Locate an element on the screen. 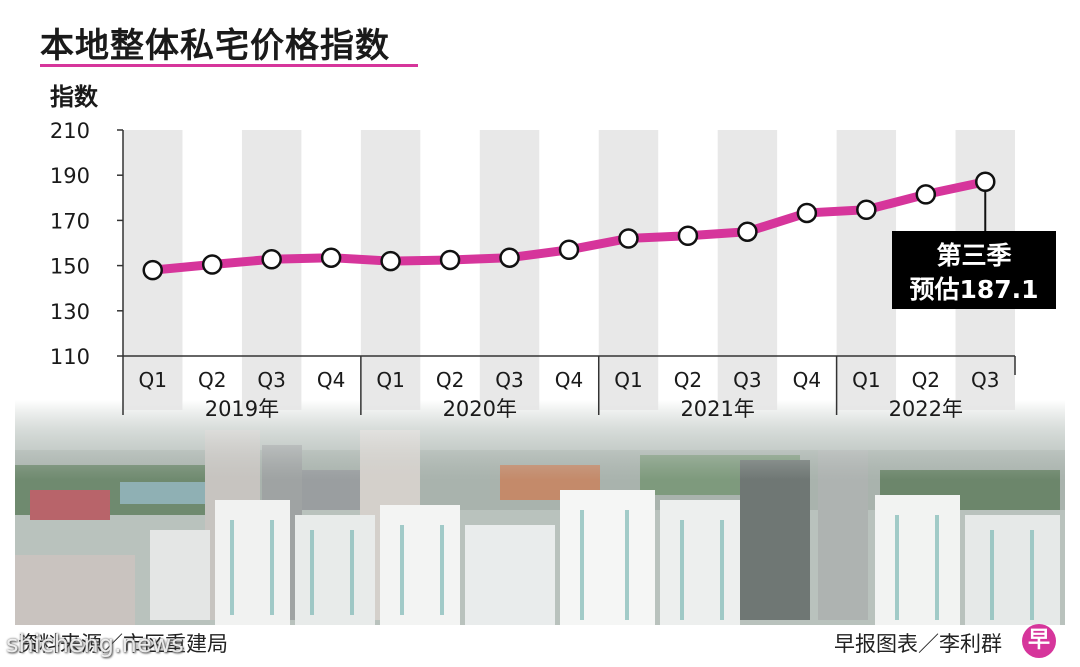  y-tick-label: 150 is located at coordinates (70, 267).